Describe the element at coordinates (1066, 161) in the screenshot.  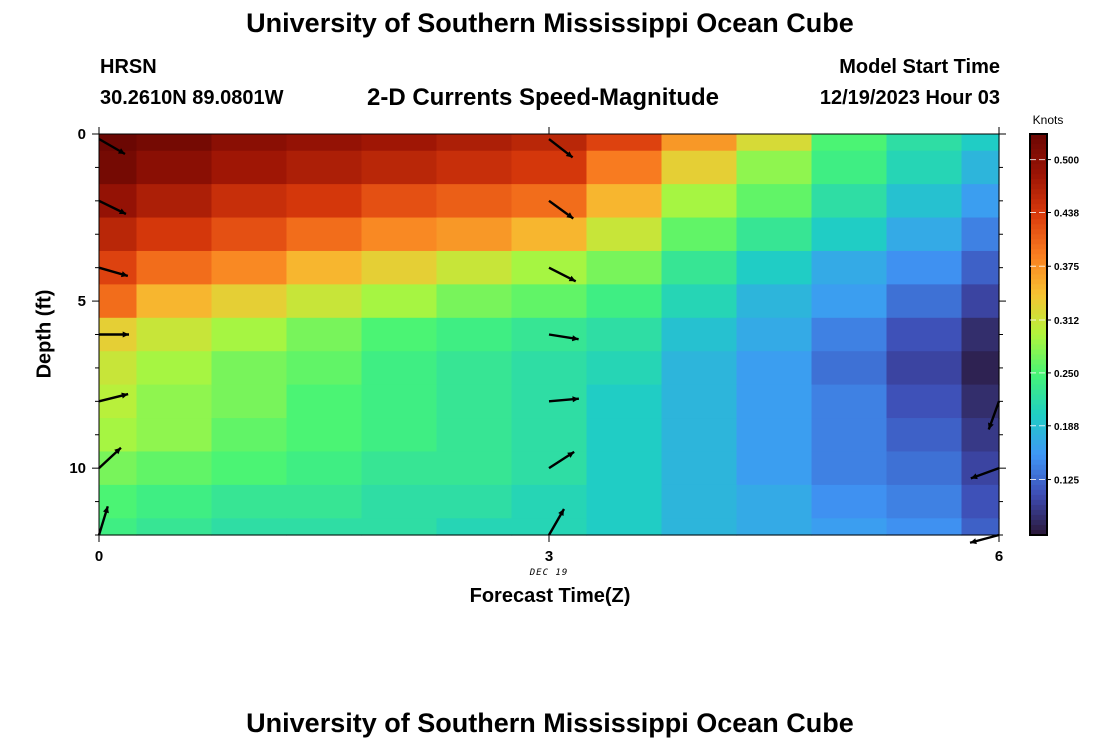
I see `colorbar-tick-label: 0.500` at that location.